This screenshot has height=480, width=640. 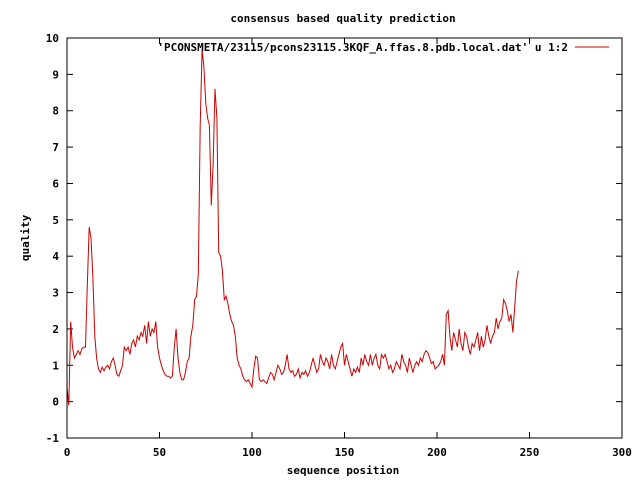 What do you see at coordinates (342, 18) in the screenshot?
I see `chart-title: consensus based quality prediction` at bounding box center [342, 18].